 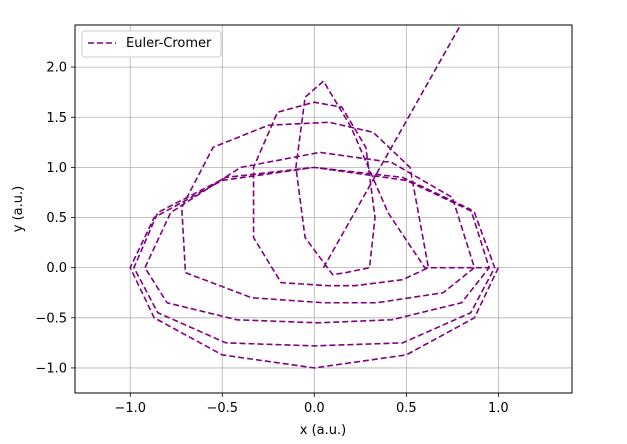 I want to click on x-tick-label: −0.5, so click(x=222, y=408).